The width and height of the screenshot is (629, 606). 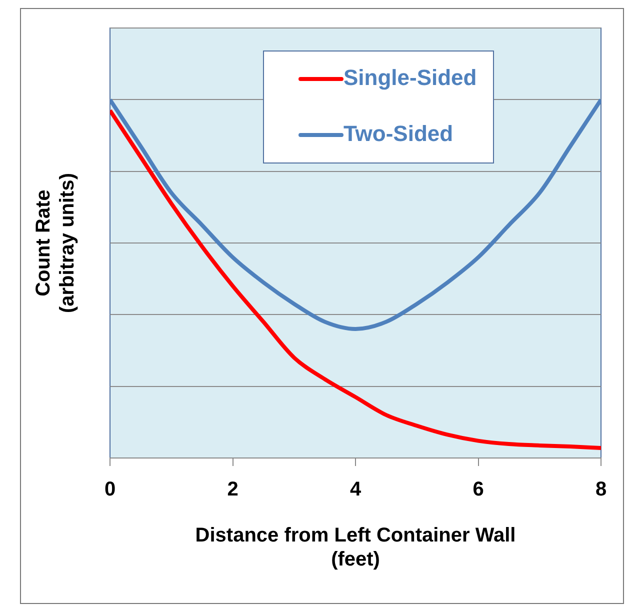 I want to click on legend-label: Two-Sided, so click(x=399, y=133).